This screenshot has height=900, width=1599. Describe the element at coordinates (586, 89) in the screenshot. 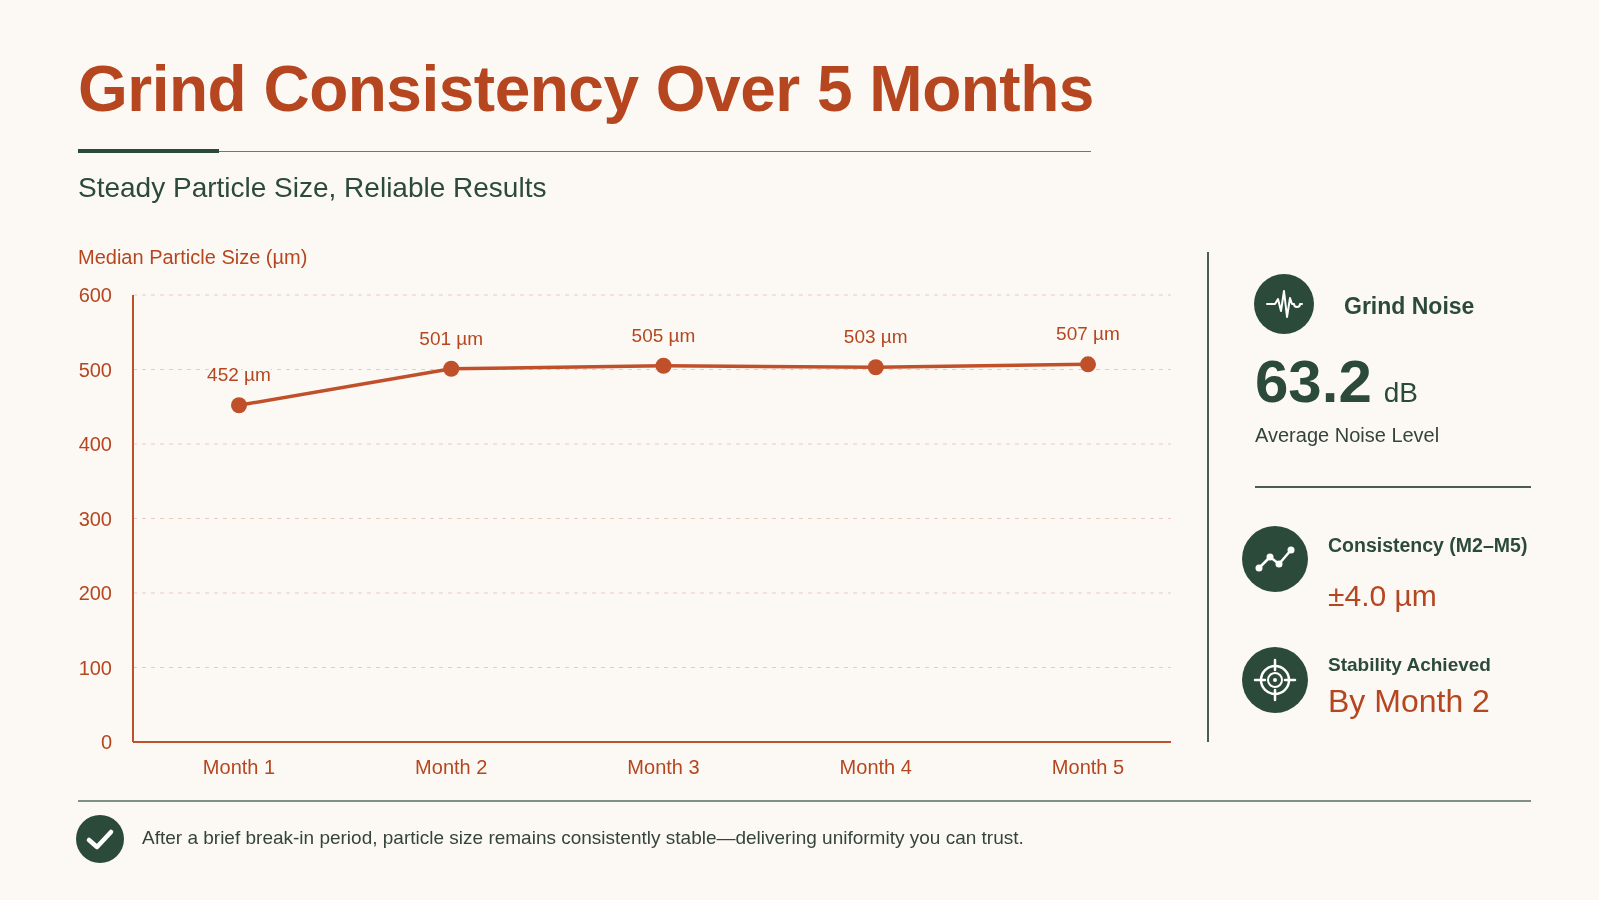

I see `chart-title: Grind Consistency Over 5 Months` at that location.